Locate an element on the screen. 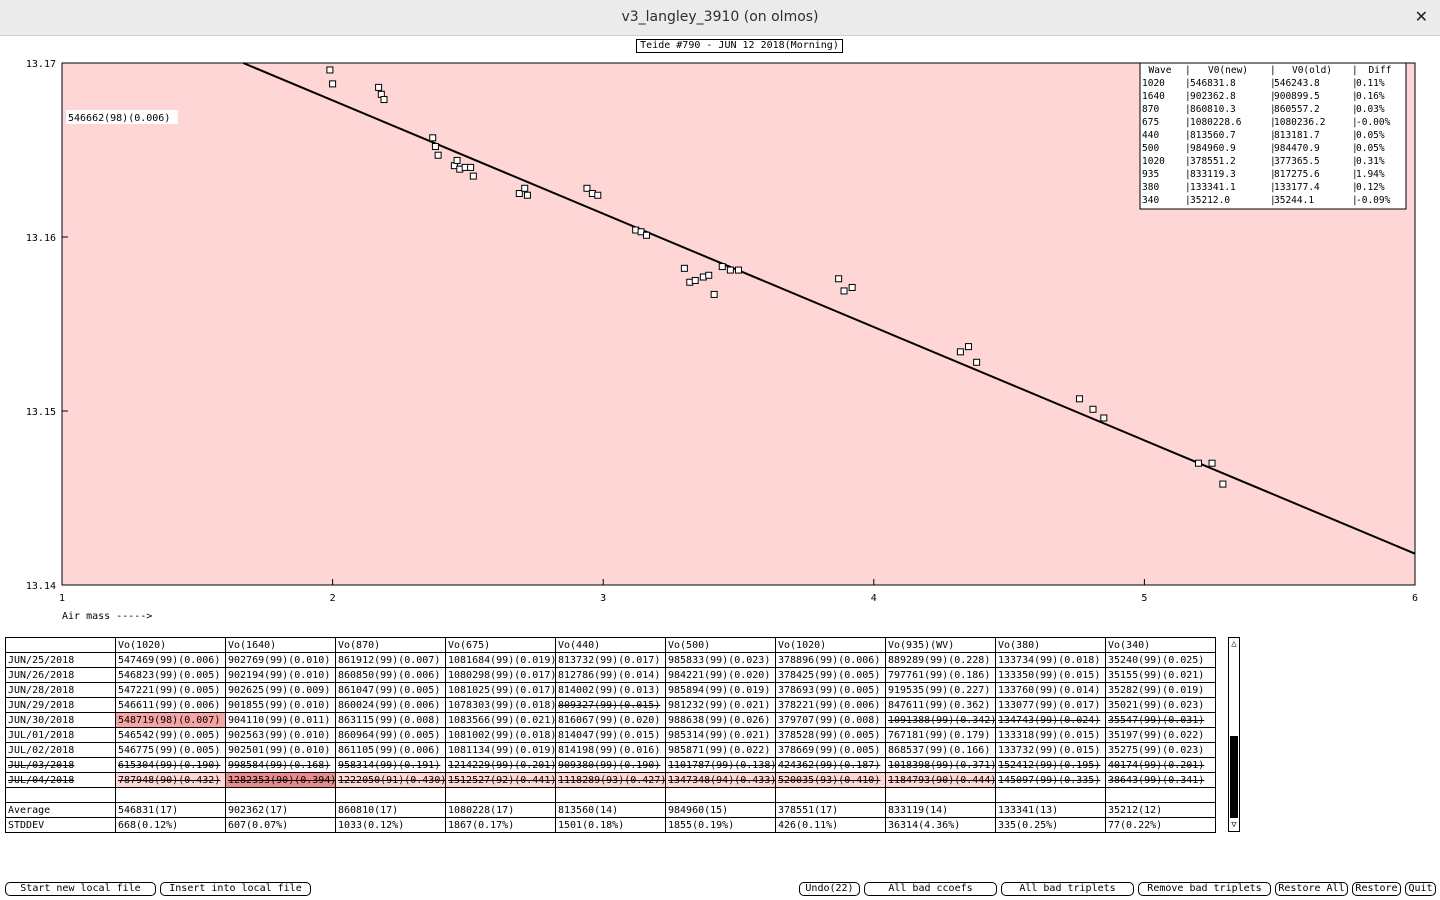 Image resolution: width=1440 pixels, height=900 pixels. table-row-cell: 814002(99)(0.013) is located at coordinates (610, 690).